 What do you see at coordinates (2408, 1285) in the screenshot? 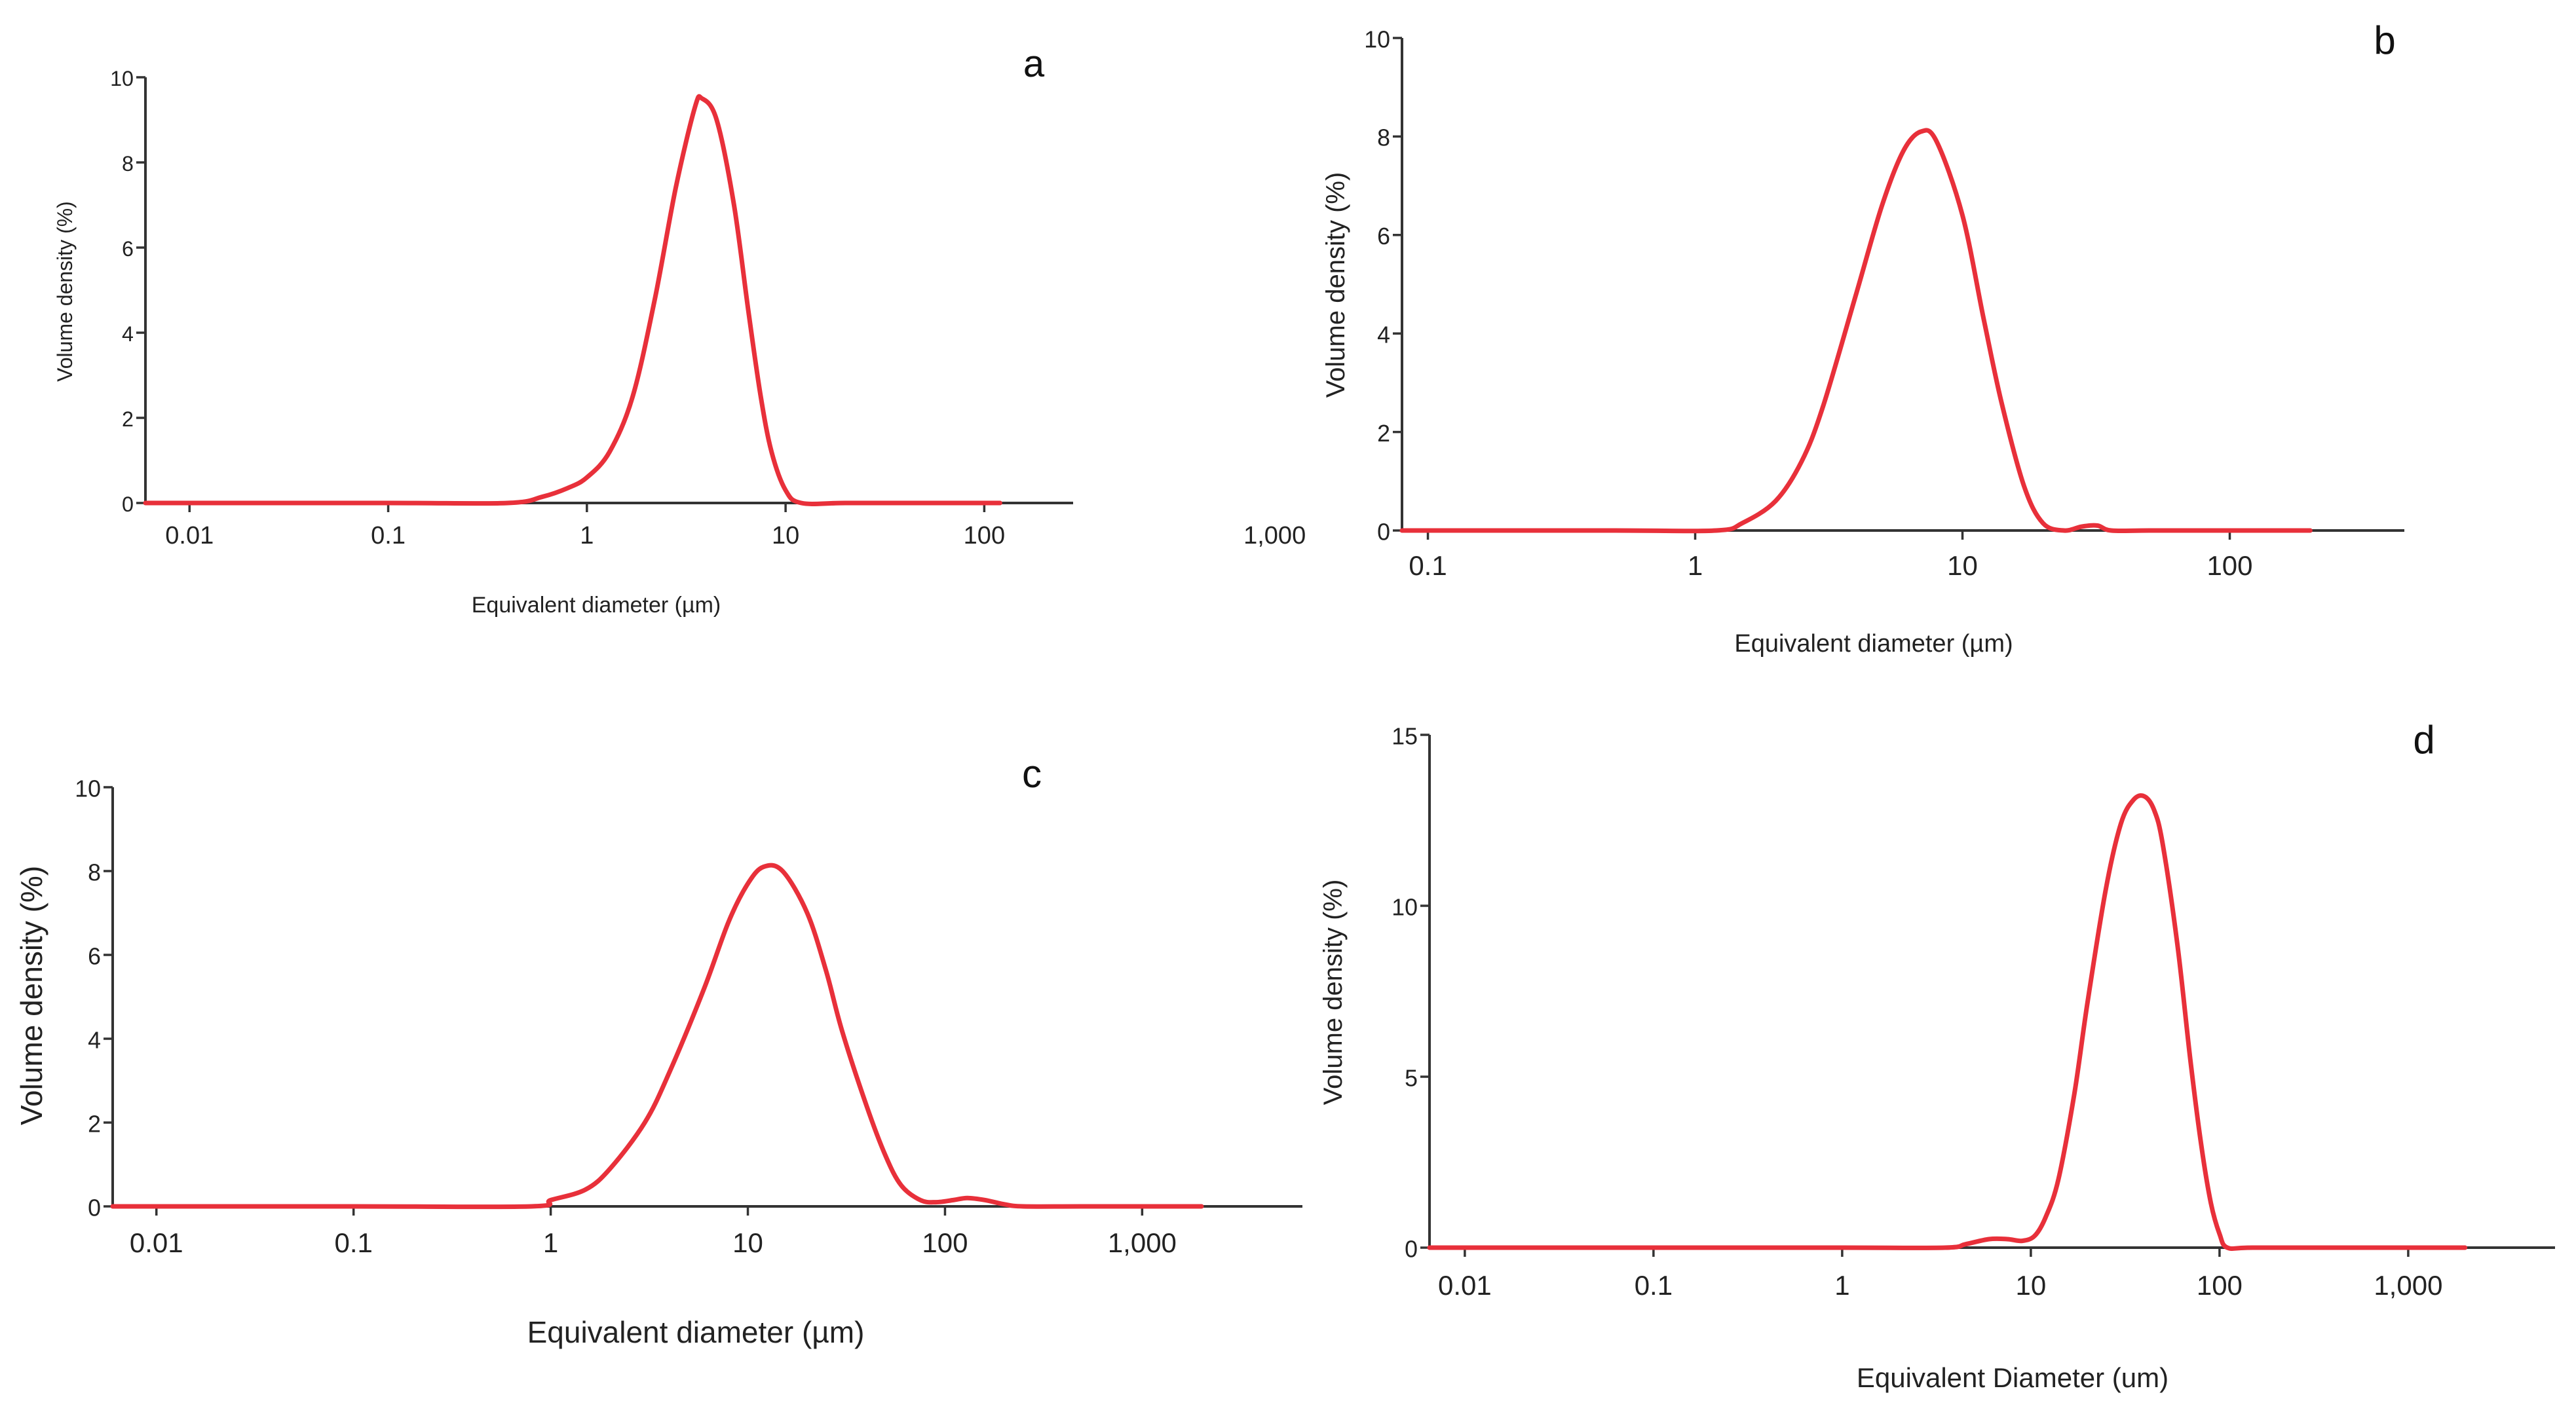
I see `x-tick-label-d: 1,000` at bounding box center [2408, 1285].